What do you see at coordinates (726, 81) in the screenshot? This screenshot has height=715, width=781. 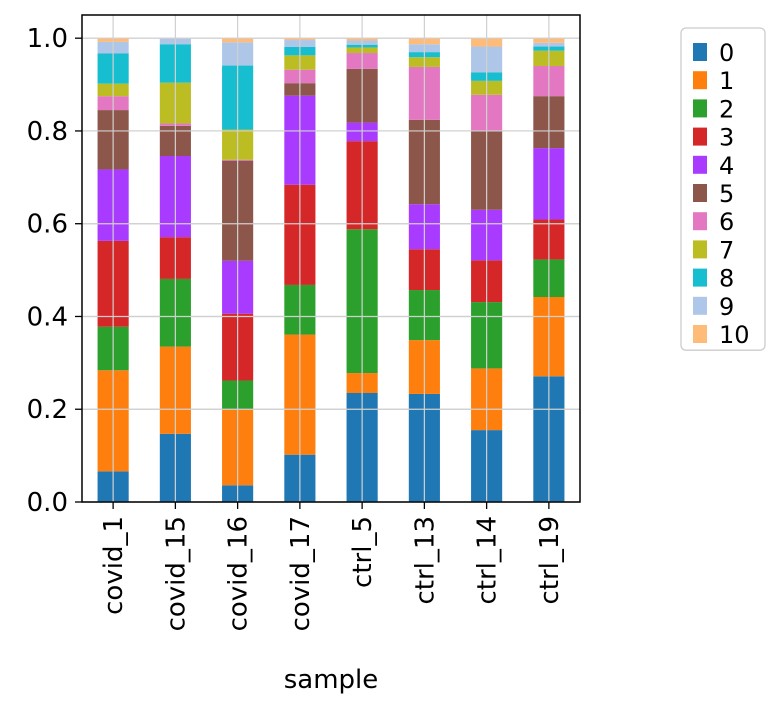 I see `legend-label: 1` at bounding box center [726, 81].